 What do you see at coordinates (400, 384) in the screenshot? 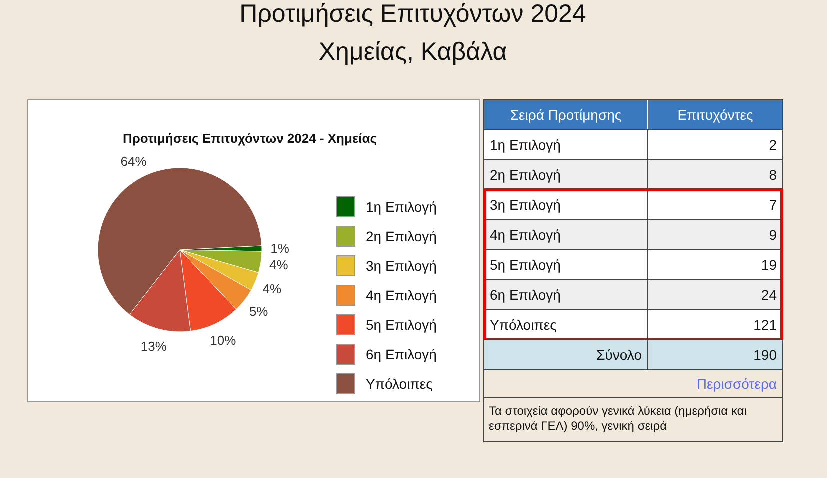
I see `legend-label: Υπόλοιπες` at bounding box center [400, 384].